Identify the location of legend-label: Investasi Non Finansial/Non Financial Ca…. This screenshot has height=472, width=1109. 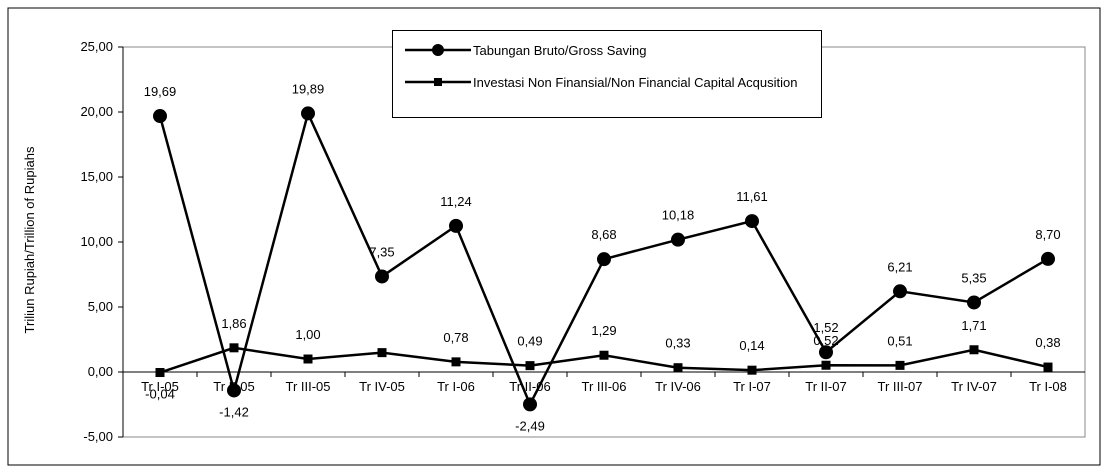
(635, 82).